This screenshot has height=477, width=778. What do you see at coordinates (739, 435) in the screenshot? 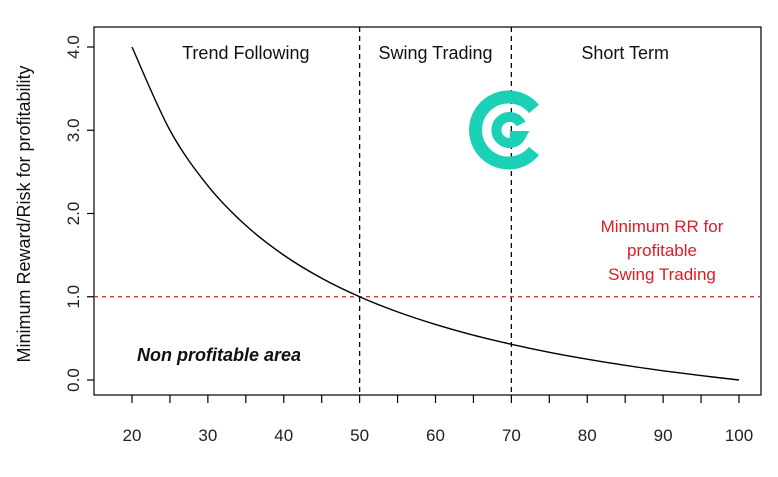
I see `x-tick-label: 100` at bounding box center [739, 435].